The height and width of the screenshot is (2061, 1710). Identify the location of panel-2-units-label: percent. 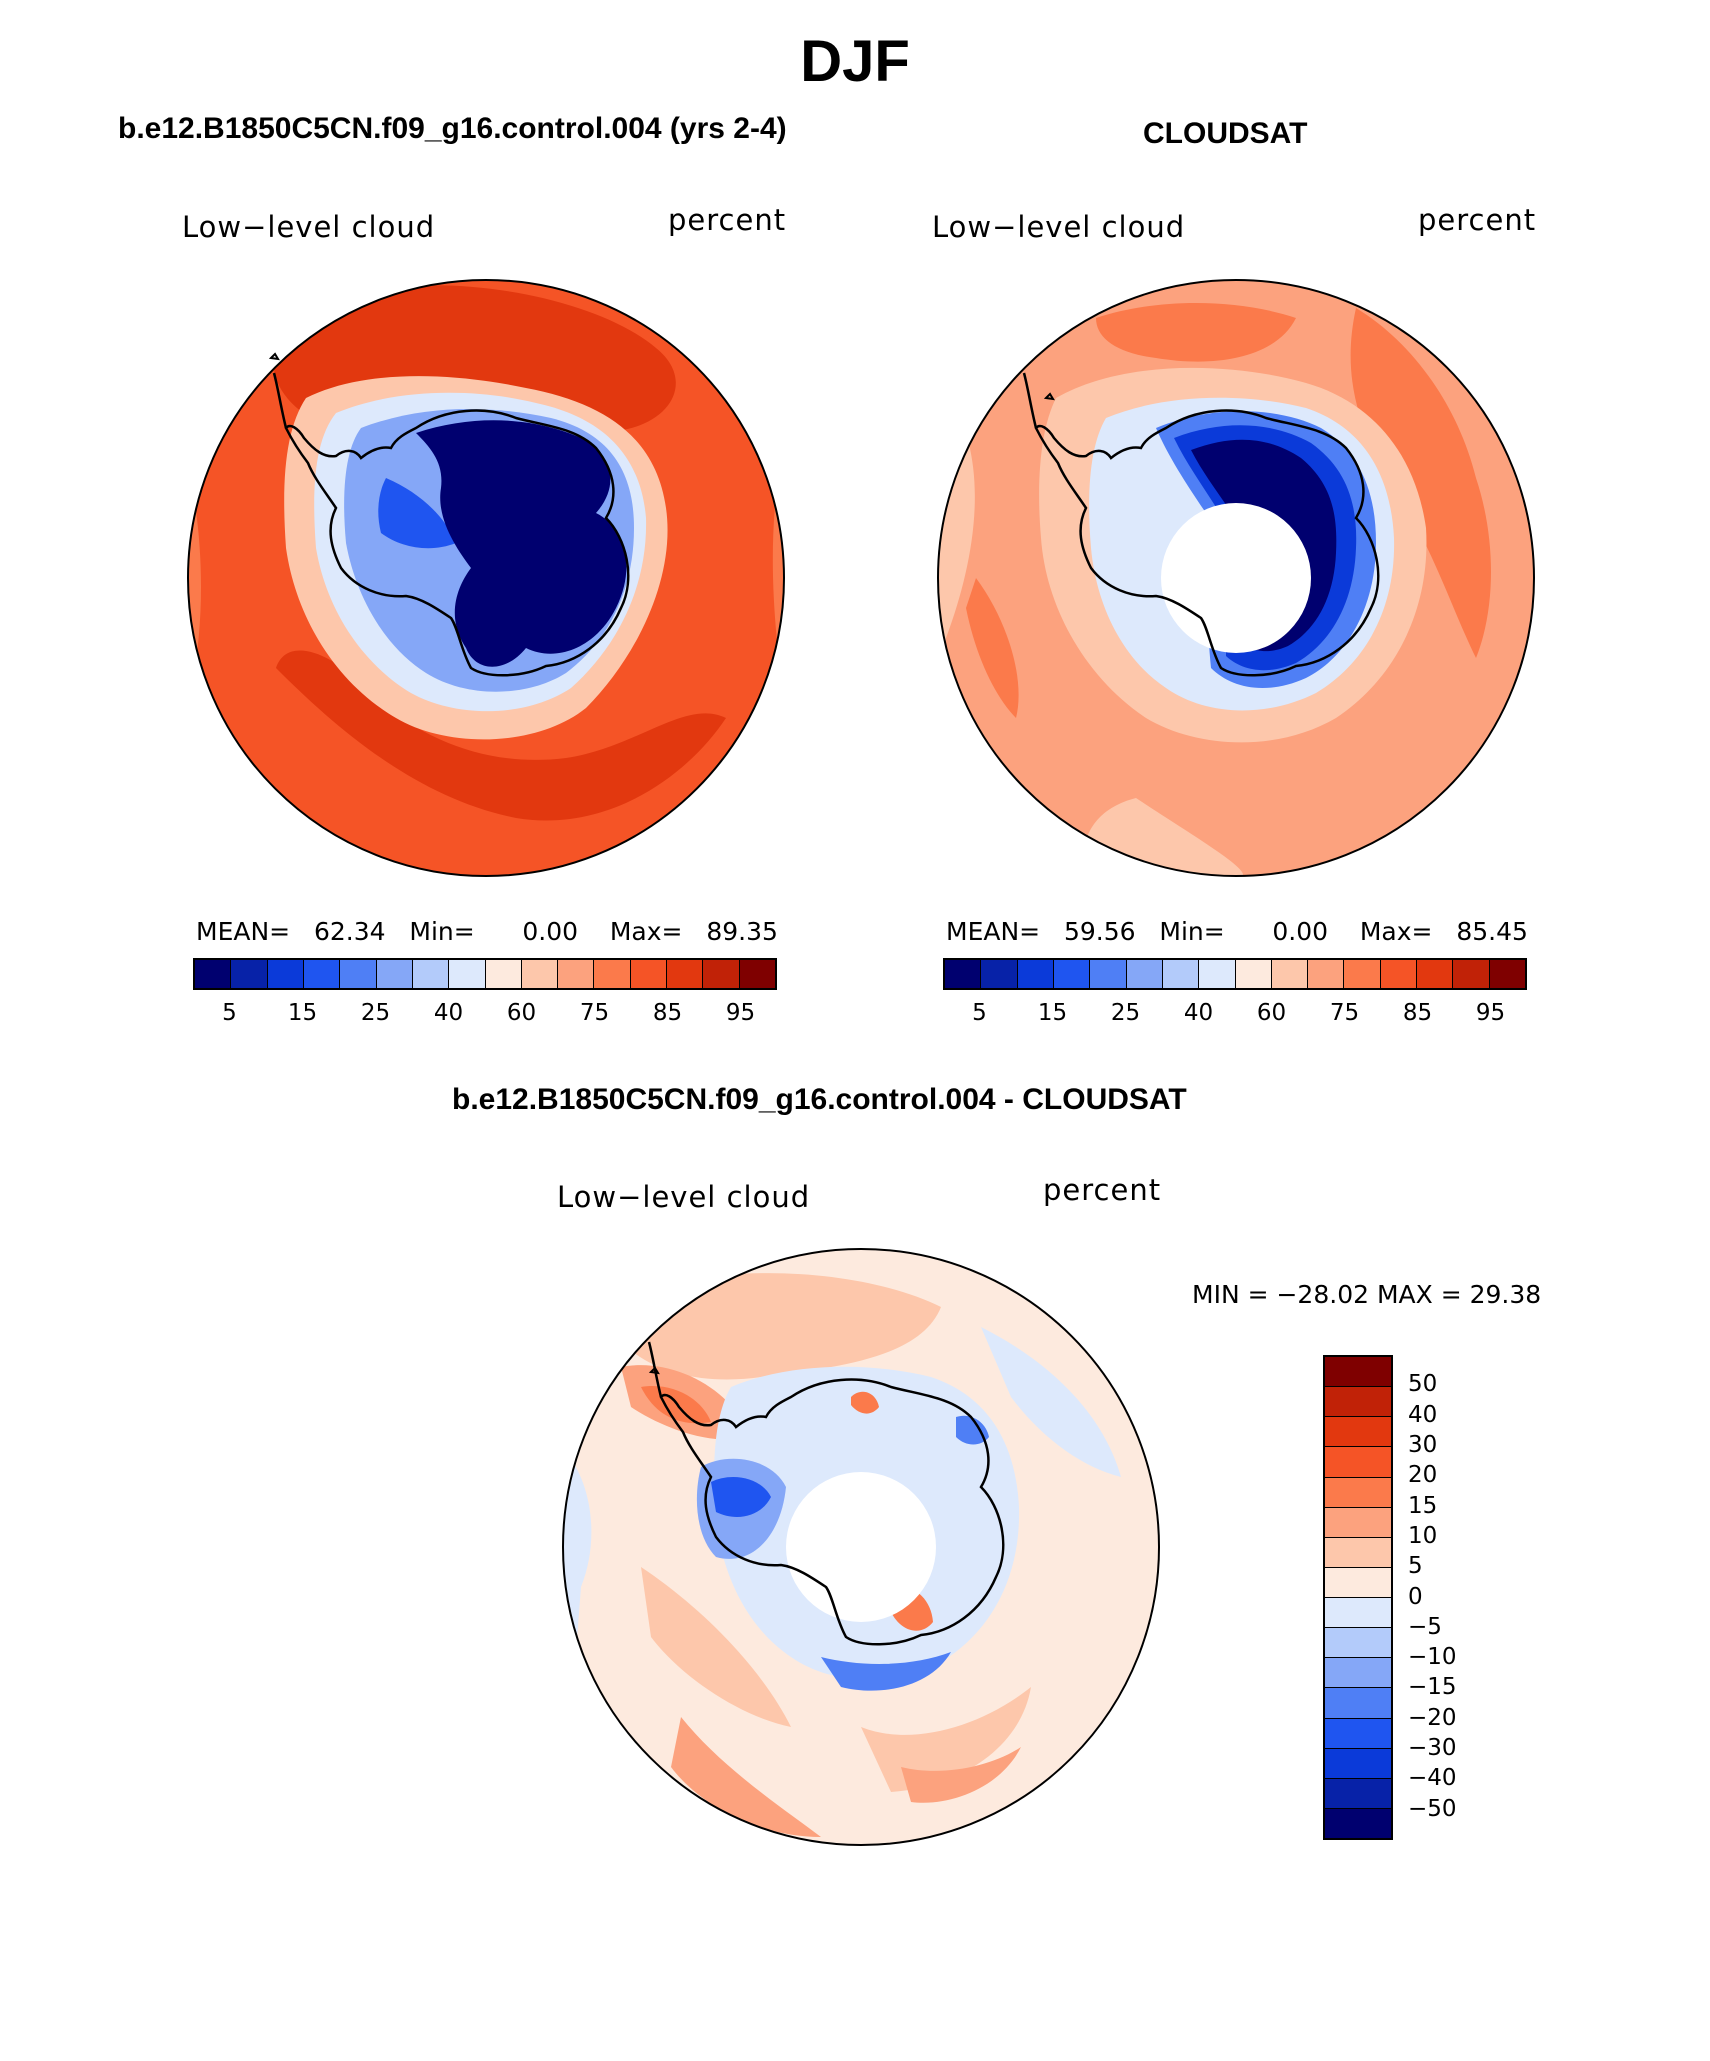
(1477, 220).